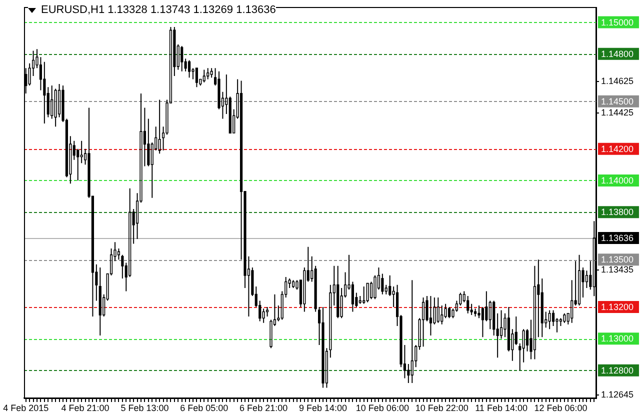 This screenshot has width=640, height=414. I want to click on ref-line-label: 1.13800, so click(617, 212).